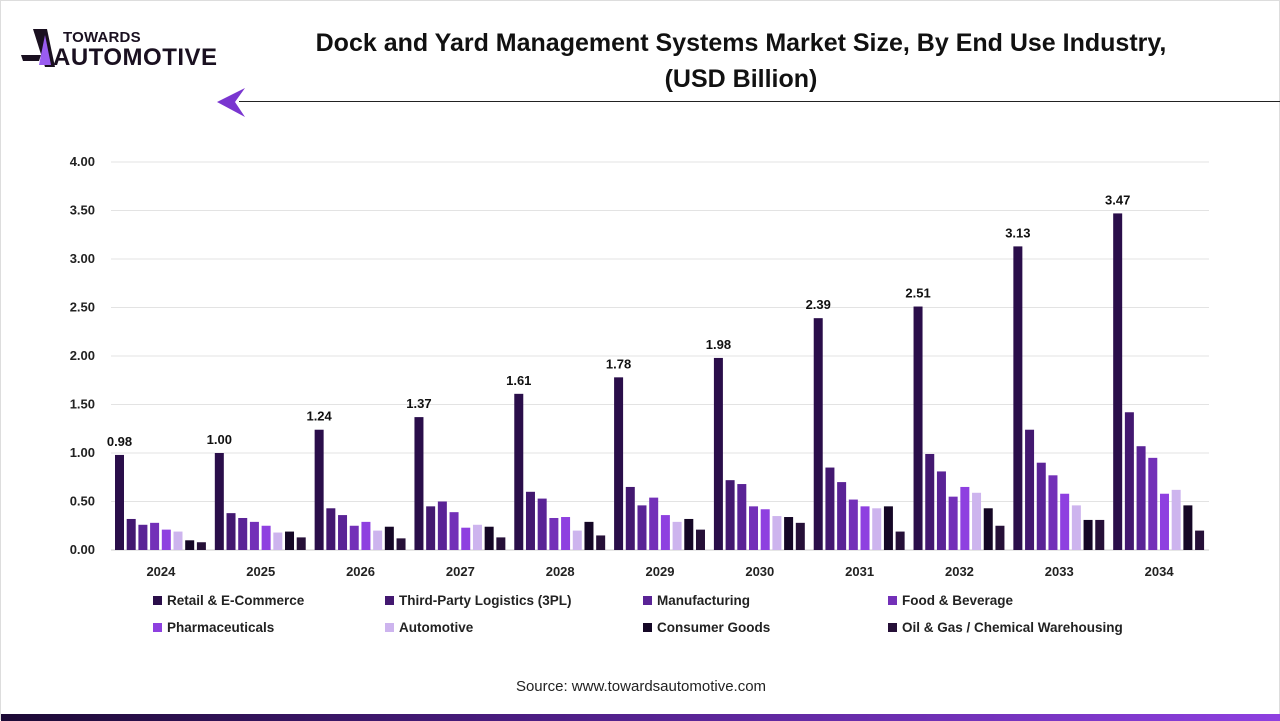 Image resolution: width=1280 pixels, height=721 pixels. I want to click on data-label: 1.24, so click(319, 416).